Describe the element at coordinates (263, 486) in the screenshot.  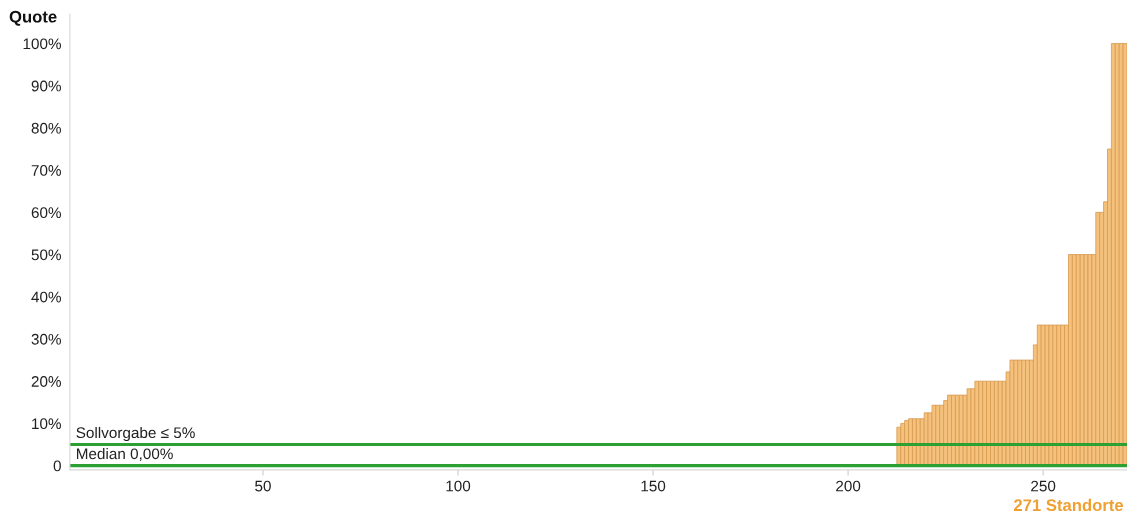
I see `x-tick-label: 50` at that location.